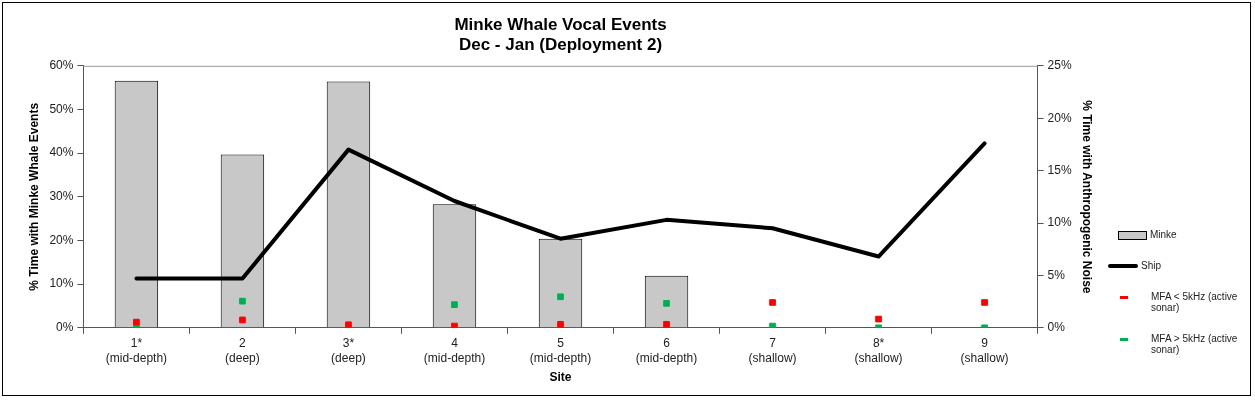  Describe the element at coordinates (560, 350) in the screenshot. I see `x-tick-label: 5 (mid-depth)` at that location.